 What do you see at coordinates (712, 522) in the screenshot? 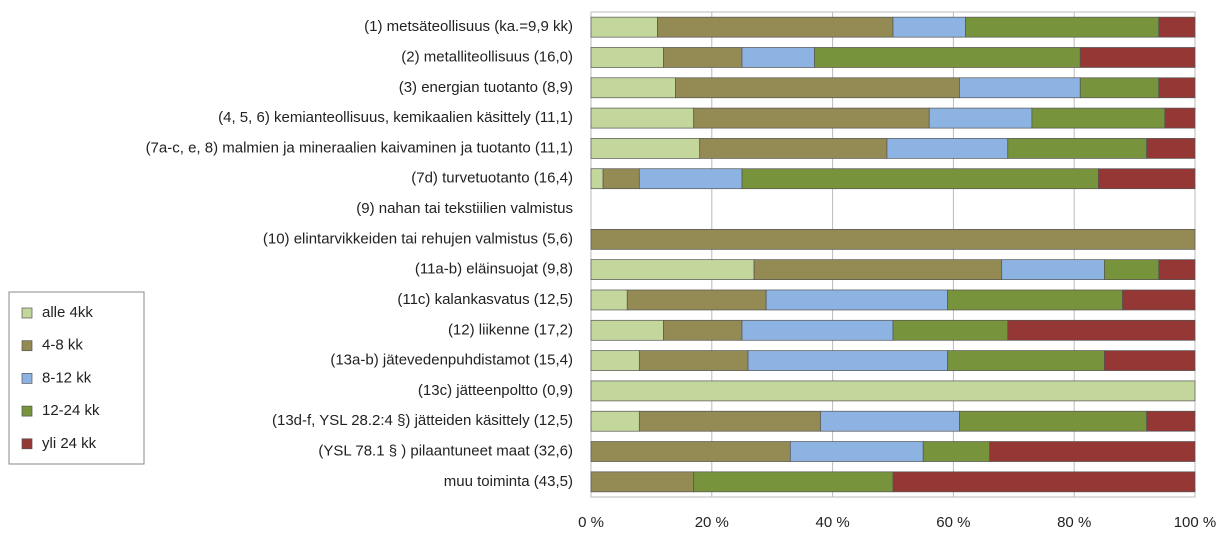
I see `x-tick-label: 20 %` at bounding box center [712, 522].